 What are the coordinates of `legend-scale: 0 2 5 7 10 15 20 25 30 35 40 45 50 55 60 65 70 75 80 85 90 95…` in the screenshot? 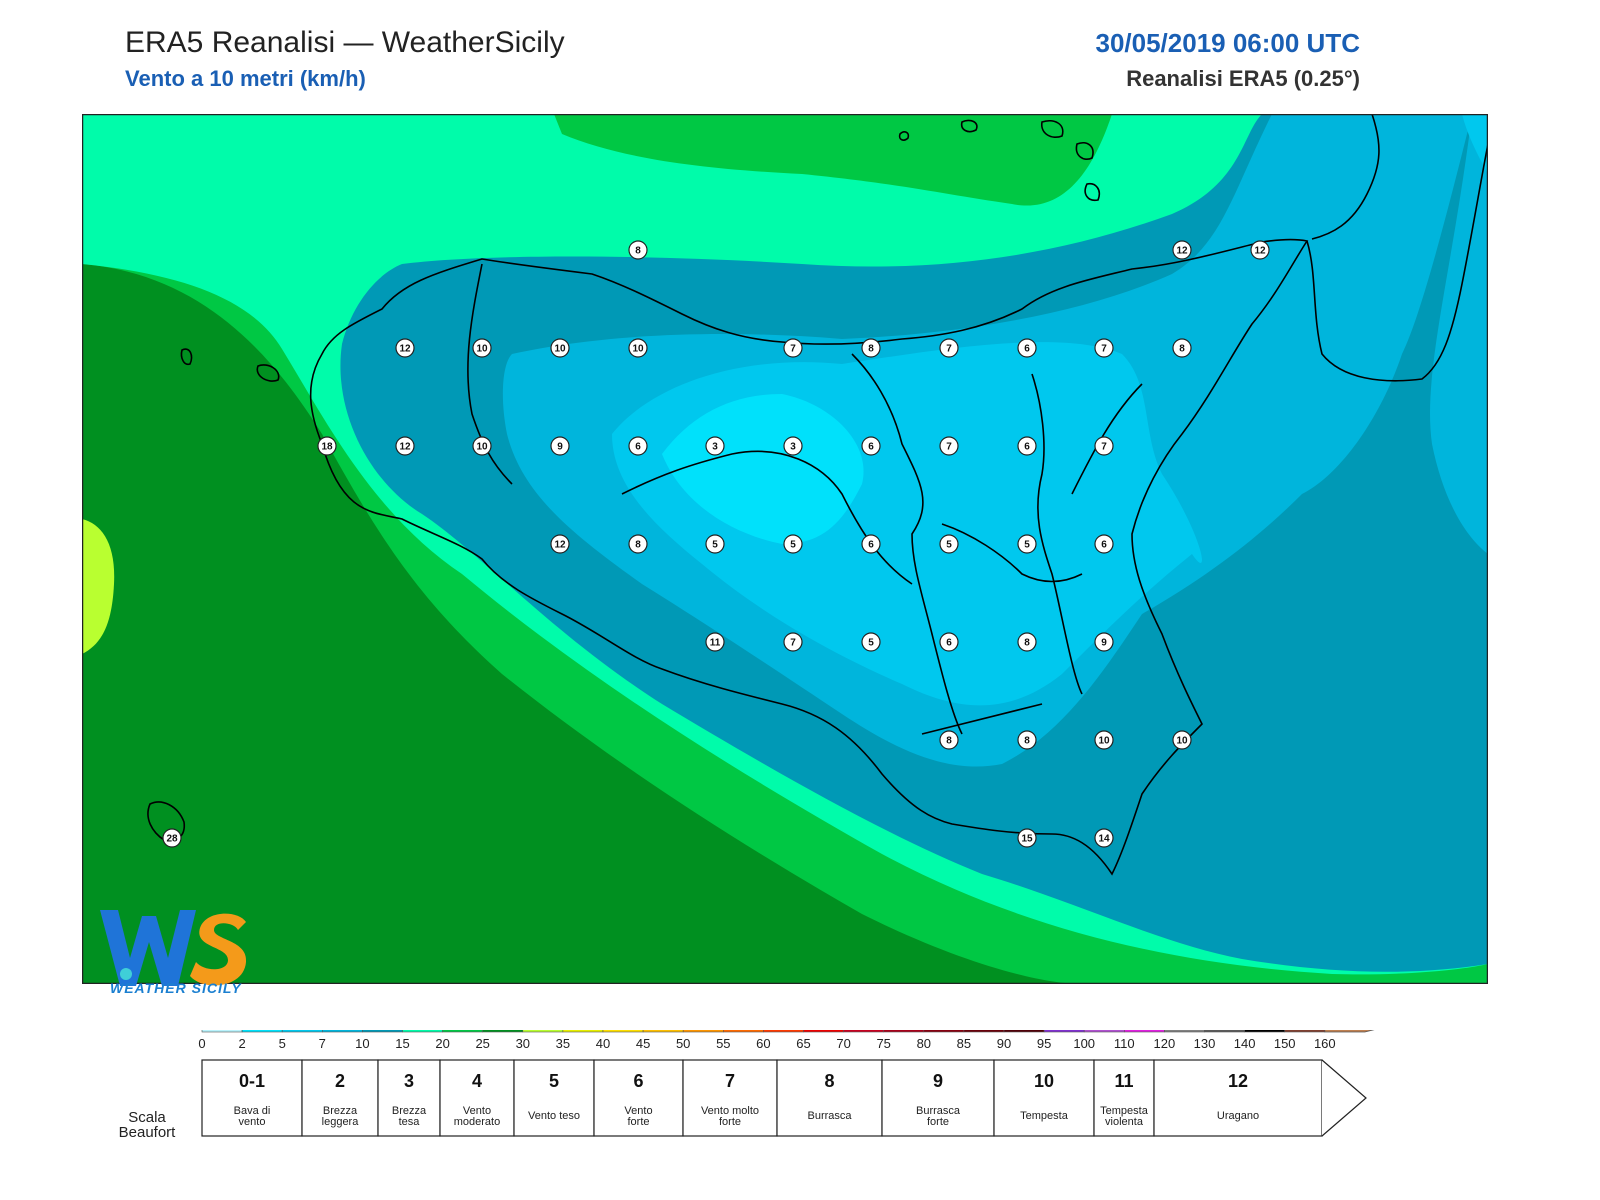 It's located at (786, 1083).